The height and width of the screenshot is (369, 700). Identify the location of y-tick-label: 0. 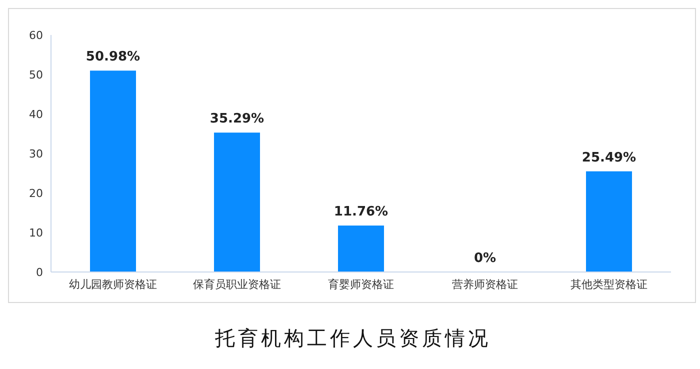
(39, 272).